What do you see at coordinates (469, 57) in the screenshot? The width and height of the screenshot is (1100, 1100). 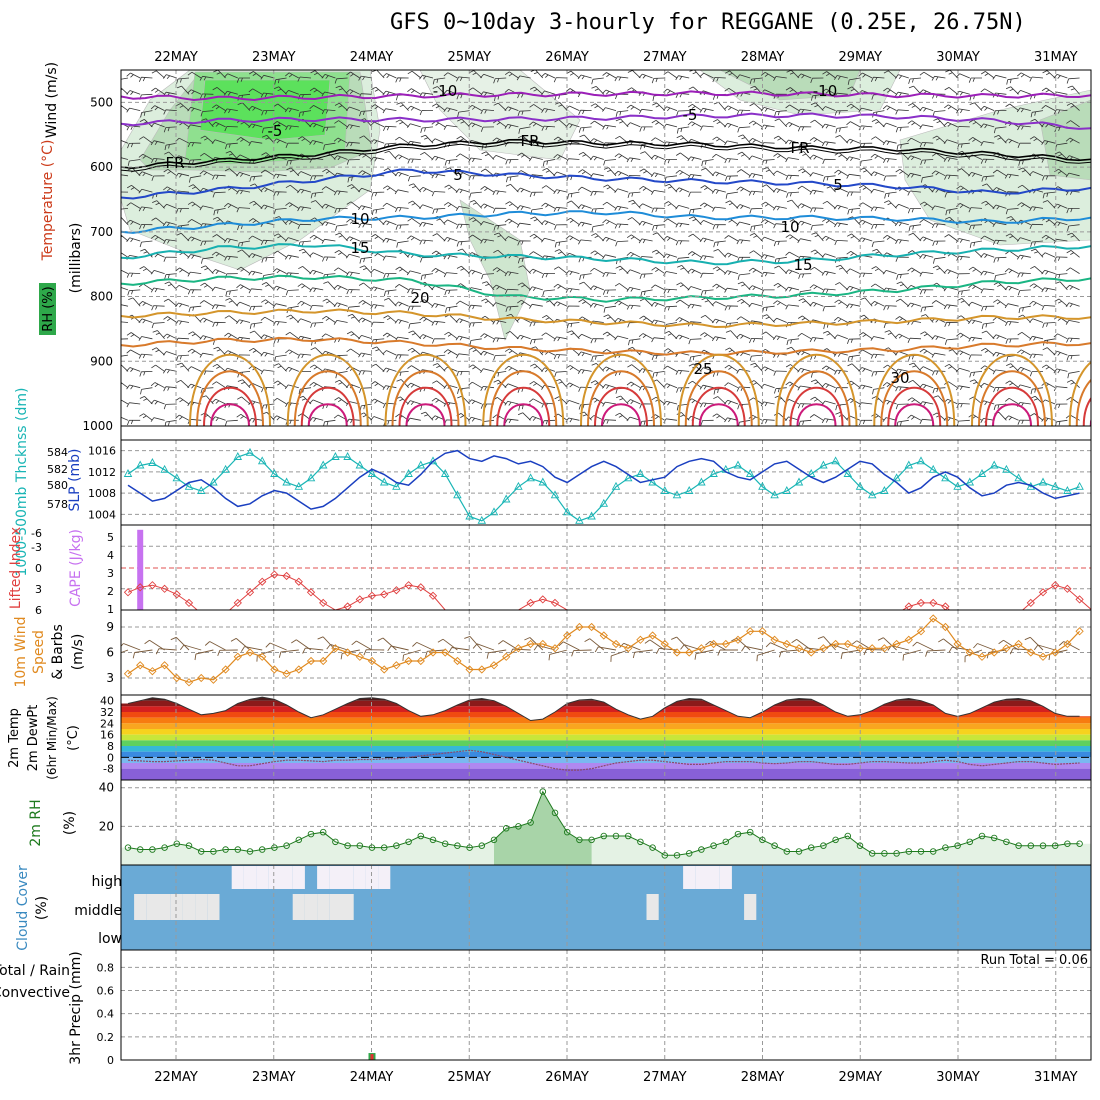 I see `date-label-top: 25MAY` at bounding box center [469, 57].